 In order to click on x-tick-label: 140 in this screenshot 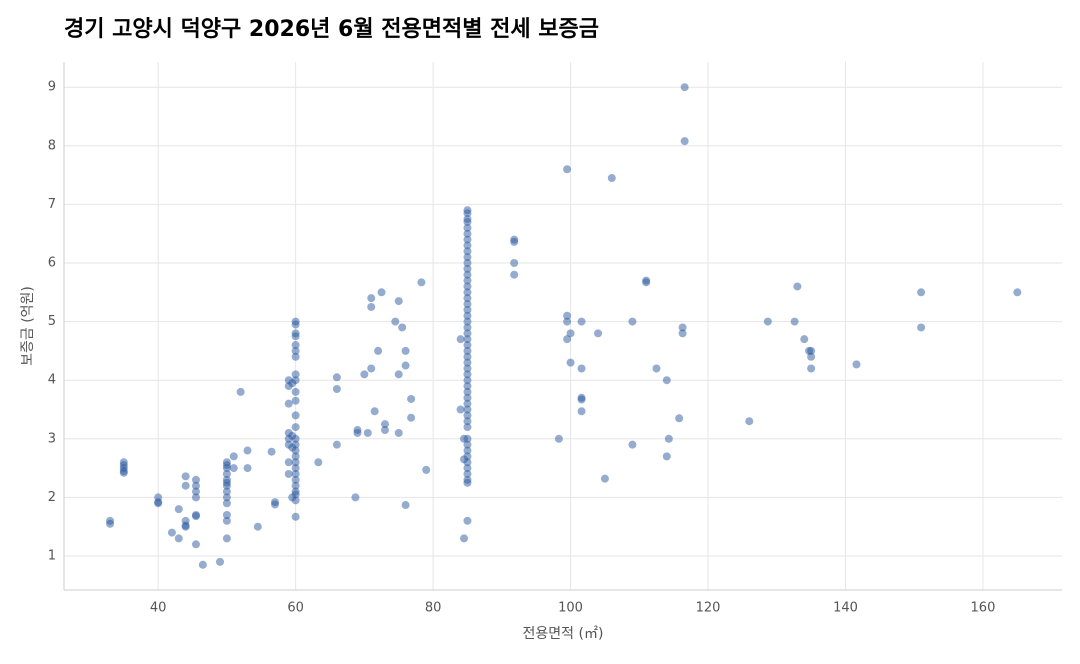, I will do `click(845, 608)`.